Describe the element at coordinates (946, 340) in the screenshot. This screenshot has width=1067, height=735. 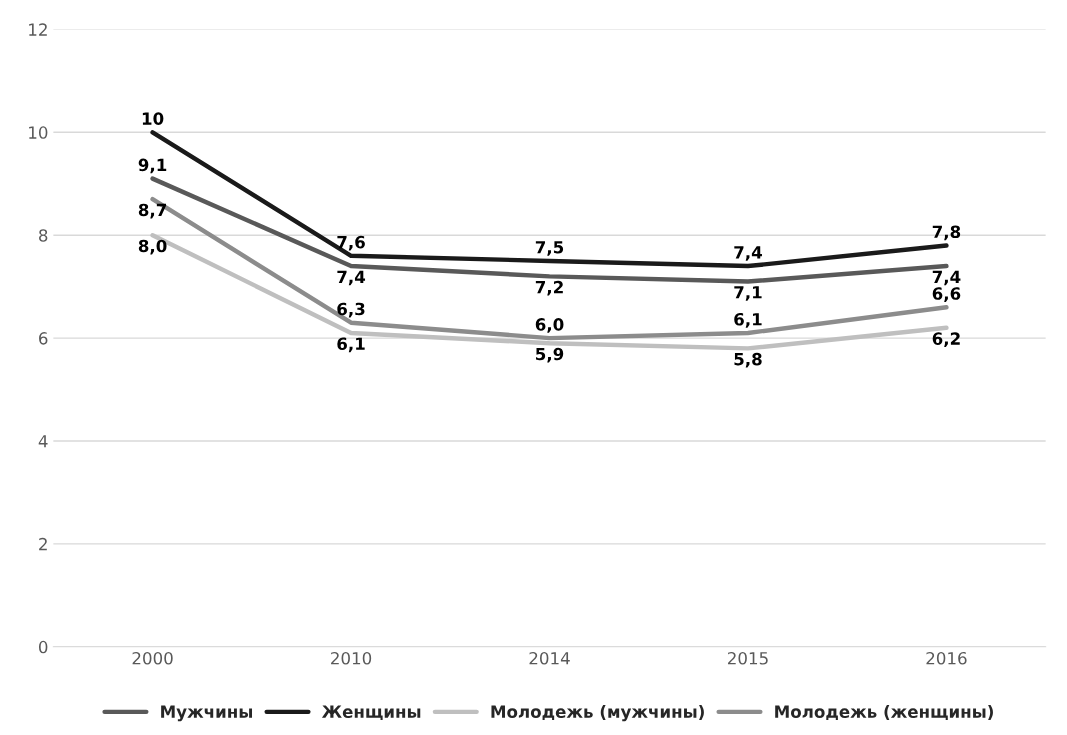
I see `data-label: 6,2` at that location.